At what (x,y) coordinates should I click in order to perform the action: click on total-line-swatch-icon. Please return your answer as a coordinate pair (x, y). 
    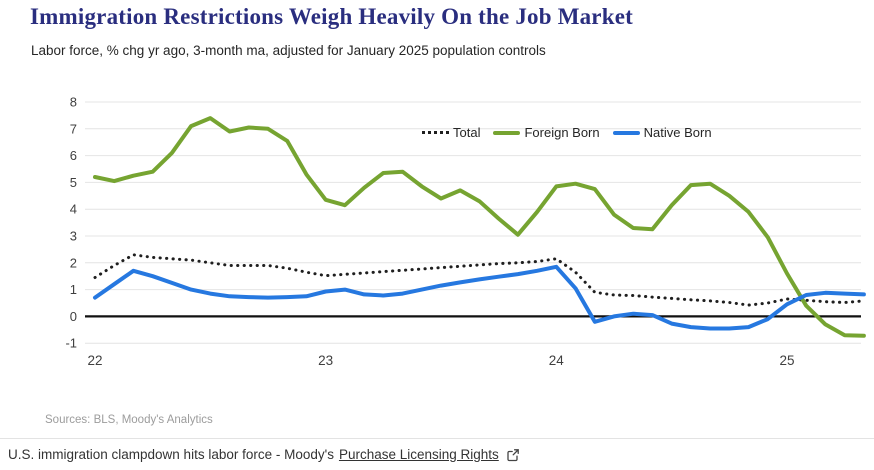
    Looking at the image, I should click on (435, 132).